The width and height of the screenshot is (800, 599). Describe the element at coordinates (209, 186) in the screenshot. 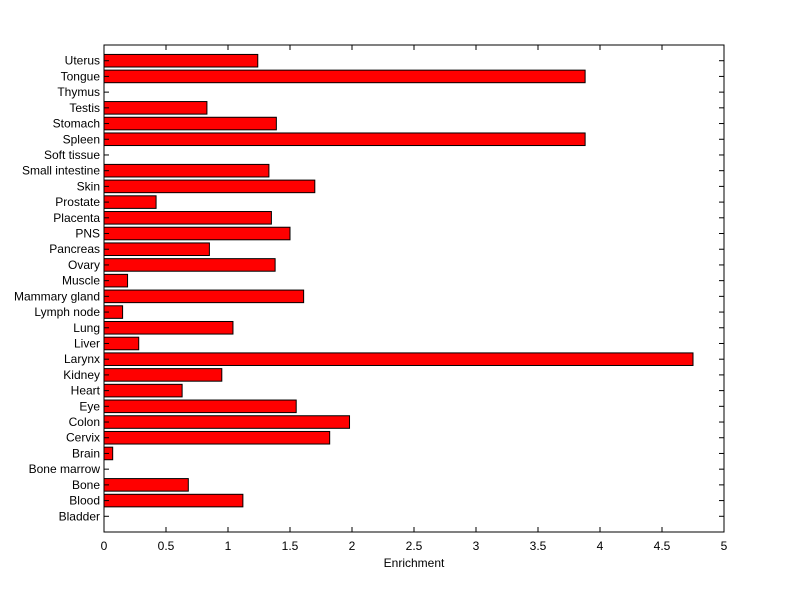

I see `bar-skin` at that location.